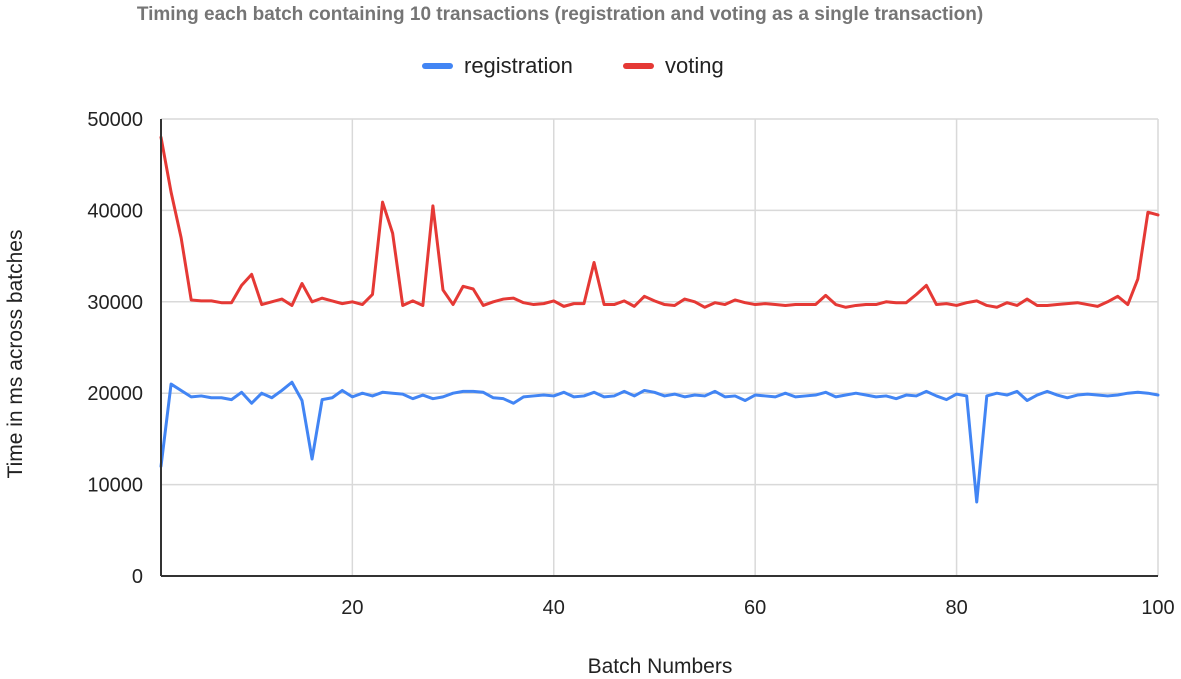  I want to click on y-tick-label: 10000, so click(115, 486).